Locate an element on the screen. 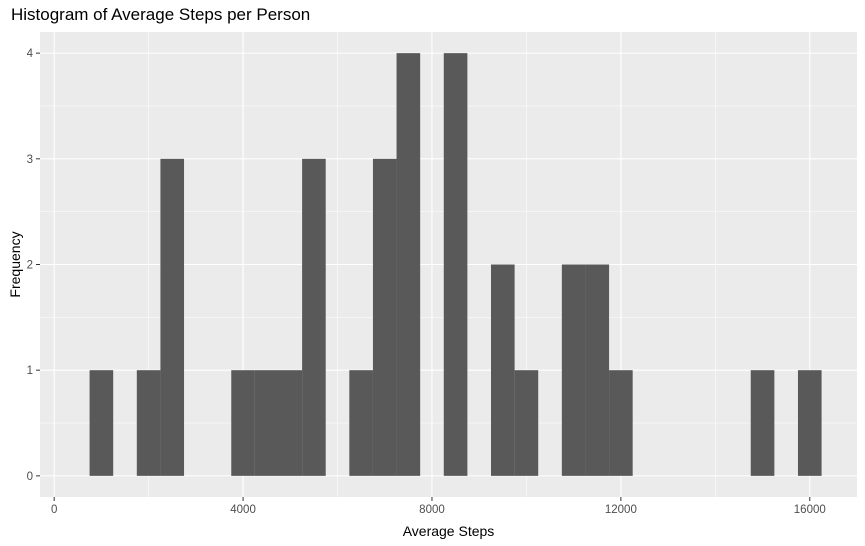 The width and height of the screenshot is (865, 546). chart-title: Histogram of Average Steps per Person is located at coordinates (161, 14).